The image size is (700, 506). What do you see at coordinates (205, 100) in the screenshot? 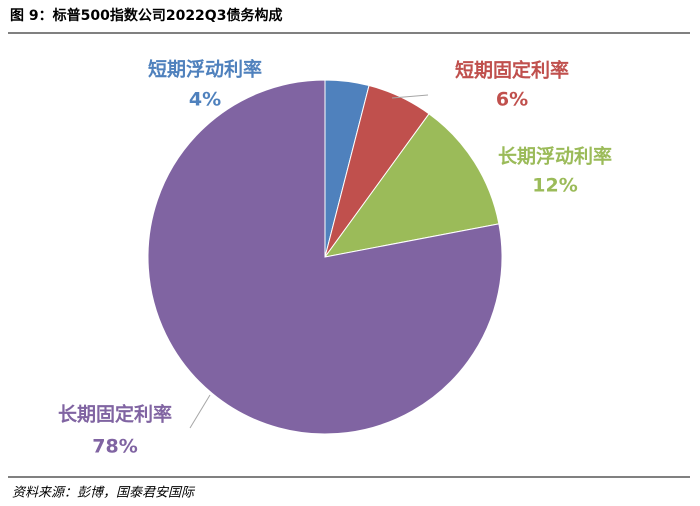
I see `value-label: 4%` at bounding box center [205, 100].